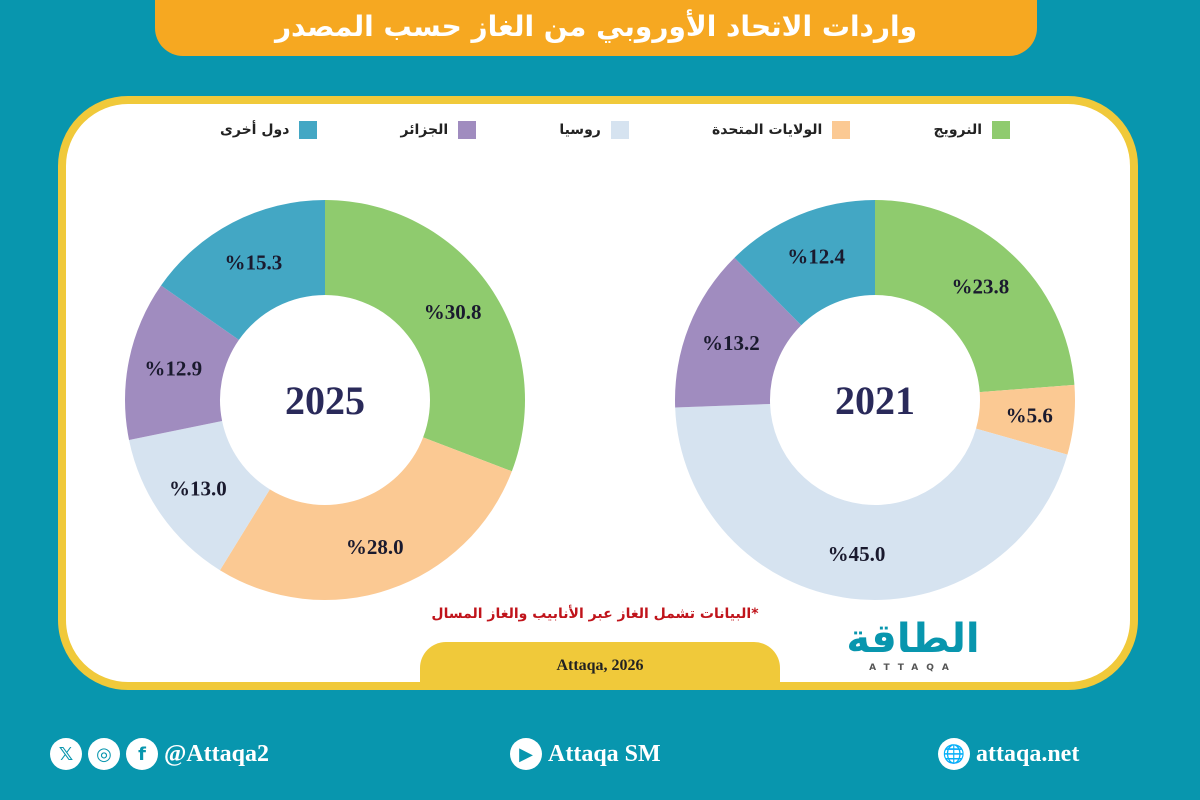  What do you see at coordinates (957, 130) in the screenshot?
I see `legend-label: النرويج` at bounding box center [957, 130].